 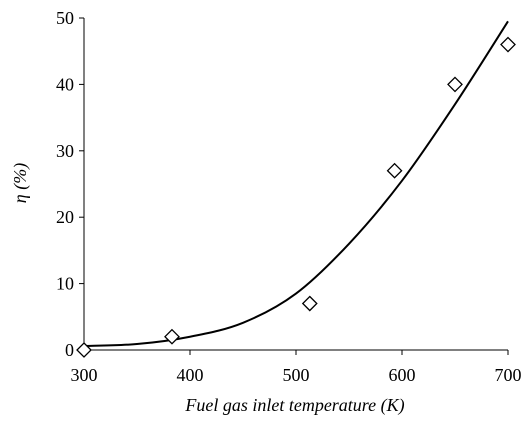 What do you see at coordinates (84, 375) in the screenshot?
I see `x-tick-label: 300` at bounding box center [84, 375].